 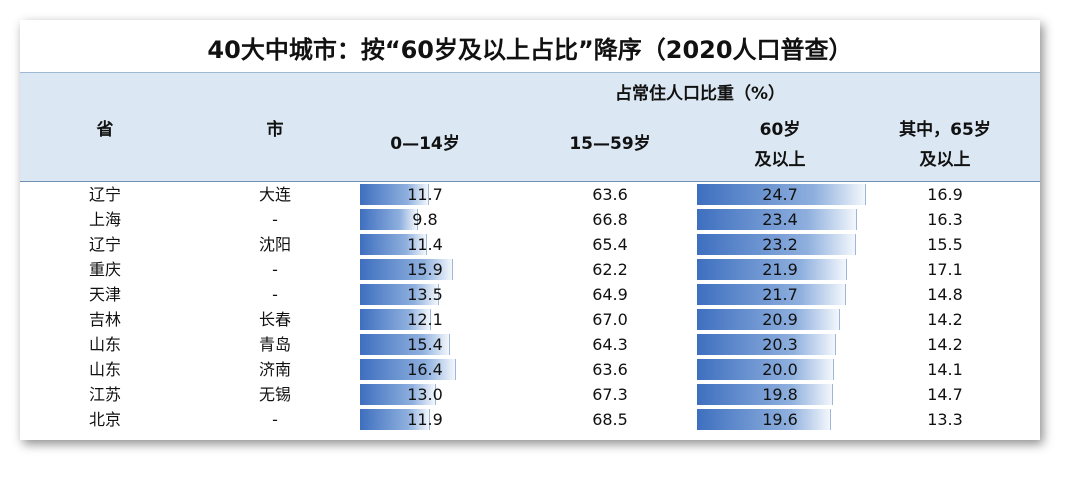 I want to click on cell: 24.7, so click(x=780, y=194).